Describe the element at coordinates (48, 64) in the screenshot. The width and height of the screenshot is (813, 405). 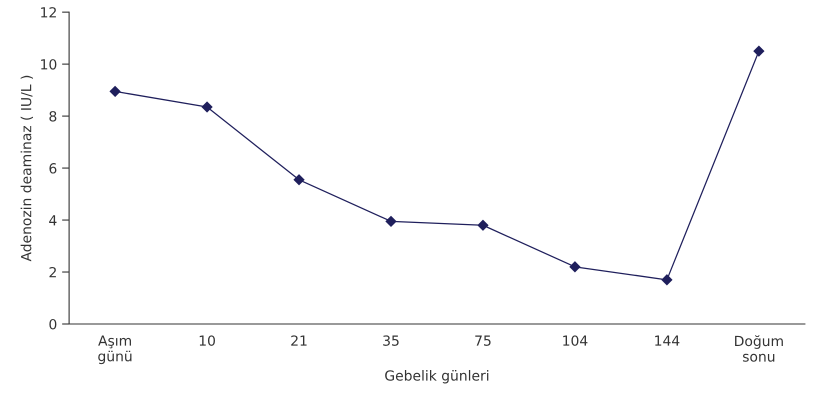
I see `y-tick-label: 10` at that location.